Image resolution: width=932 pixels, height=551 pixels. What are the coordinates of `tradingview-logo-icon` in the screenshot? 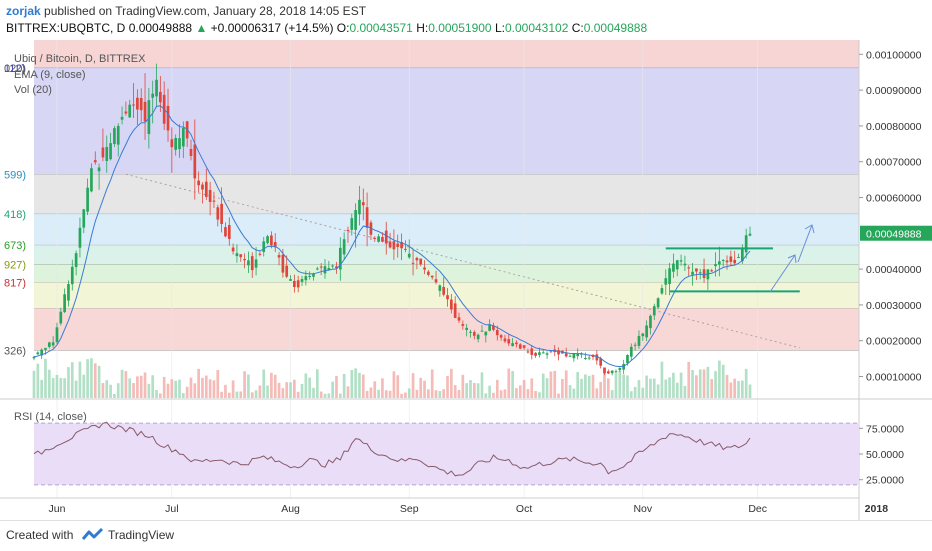 It's located at (93, 535).